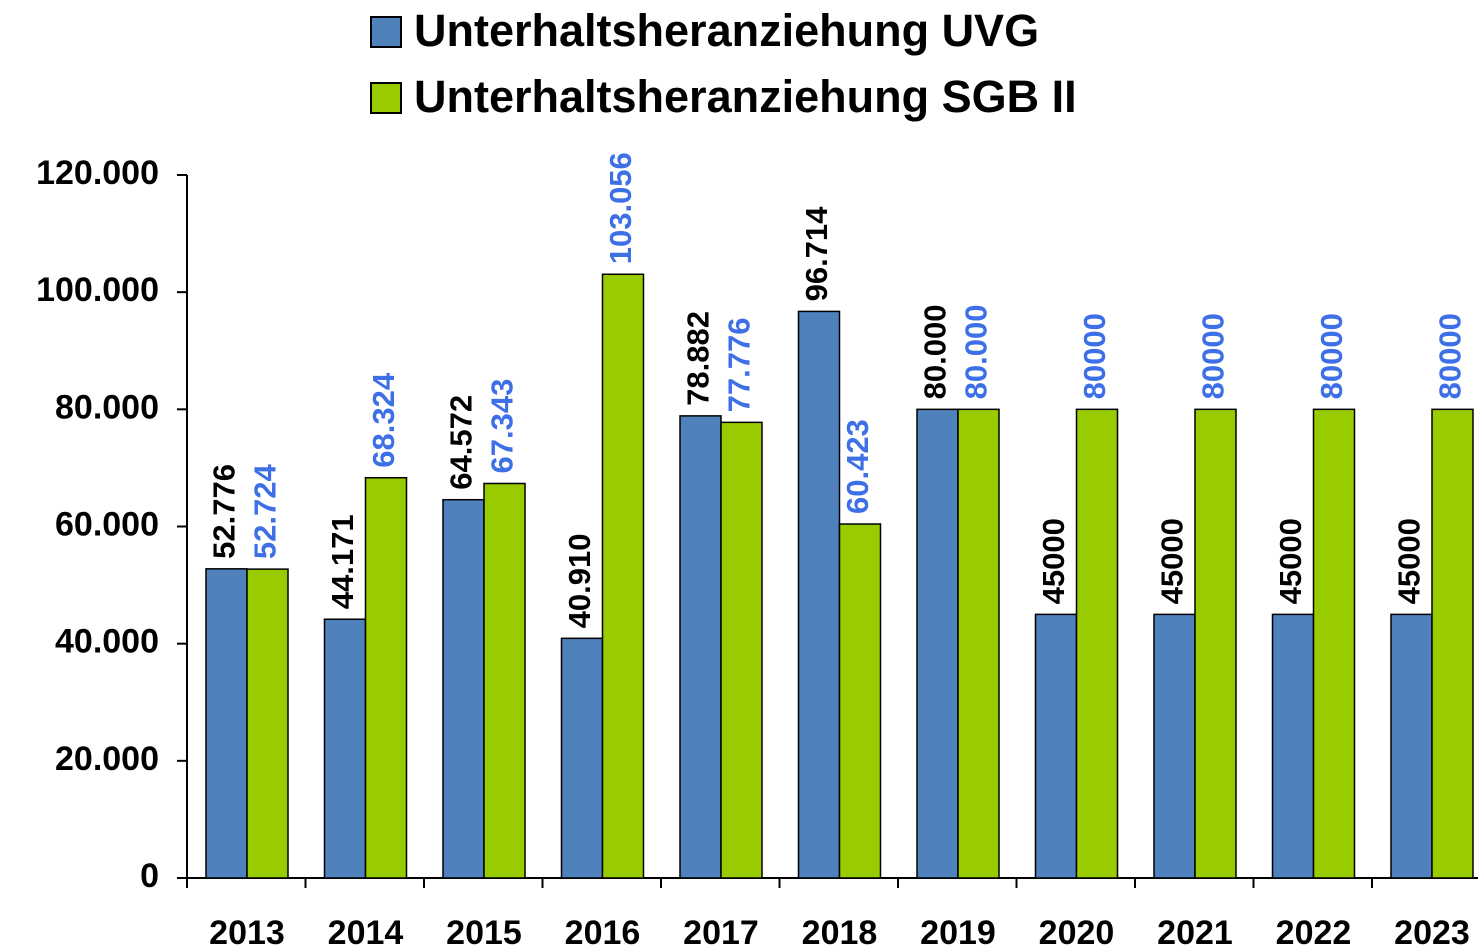 The height and width of the screenshot is (950, 1478). Describe the element at coordinates (107, 759) in the screenshot. I see `y-tick-label: 20.000` at that location.